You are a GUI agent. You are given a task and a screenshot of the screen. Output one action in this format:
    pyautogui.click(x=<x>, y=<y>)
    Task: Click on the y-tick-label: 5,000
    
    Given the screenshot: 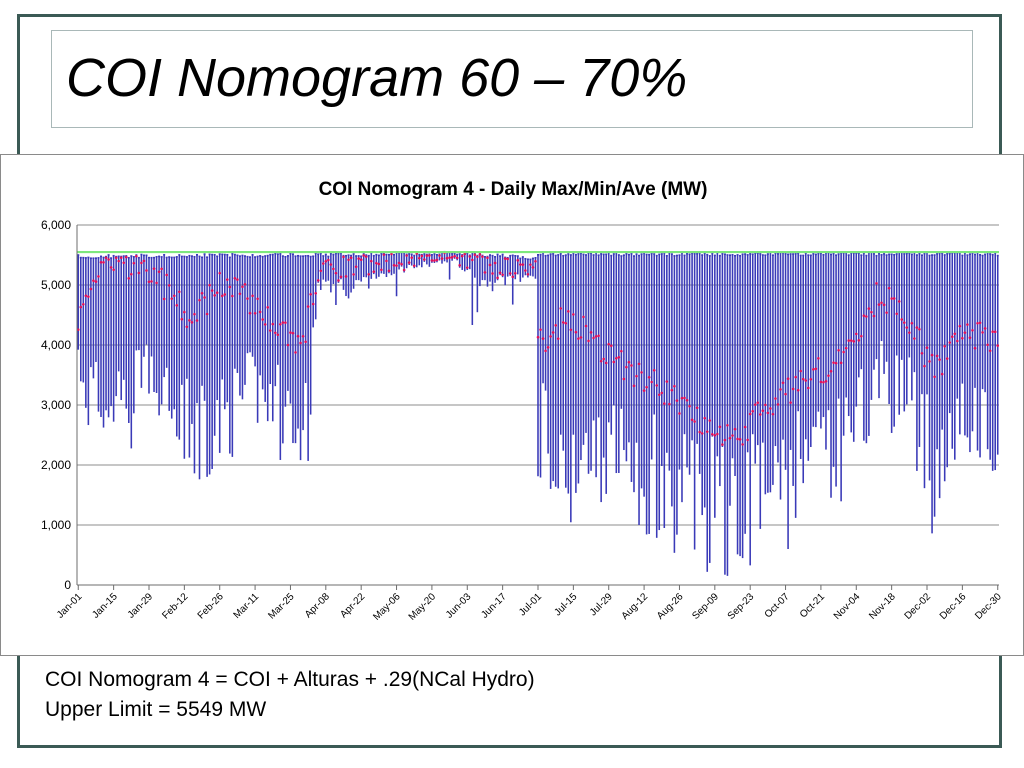 What is the action you would take?
    pyautogui.click(x=56, y=285)
    